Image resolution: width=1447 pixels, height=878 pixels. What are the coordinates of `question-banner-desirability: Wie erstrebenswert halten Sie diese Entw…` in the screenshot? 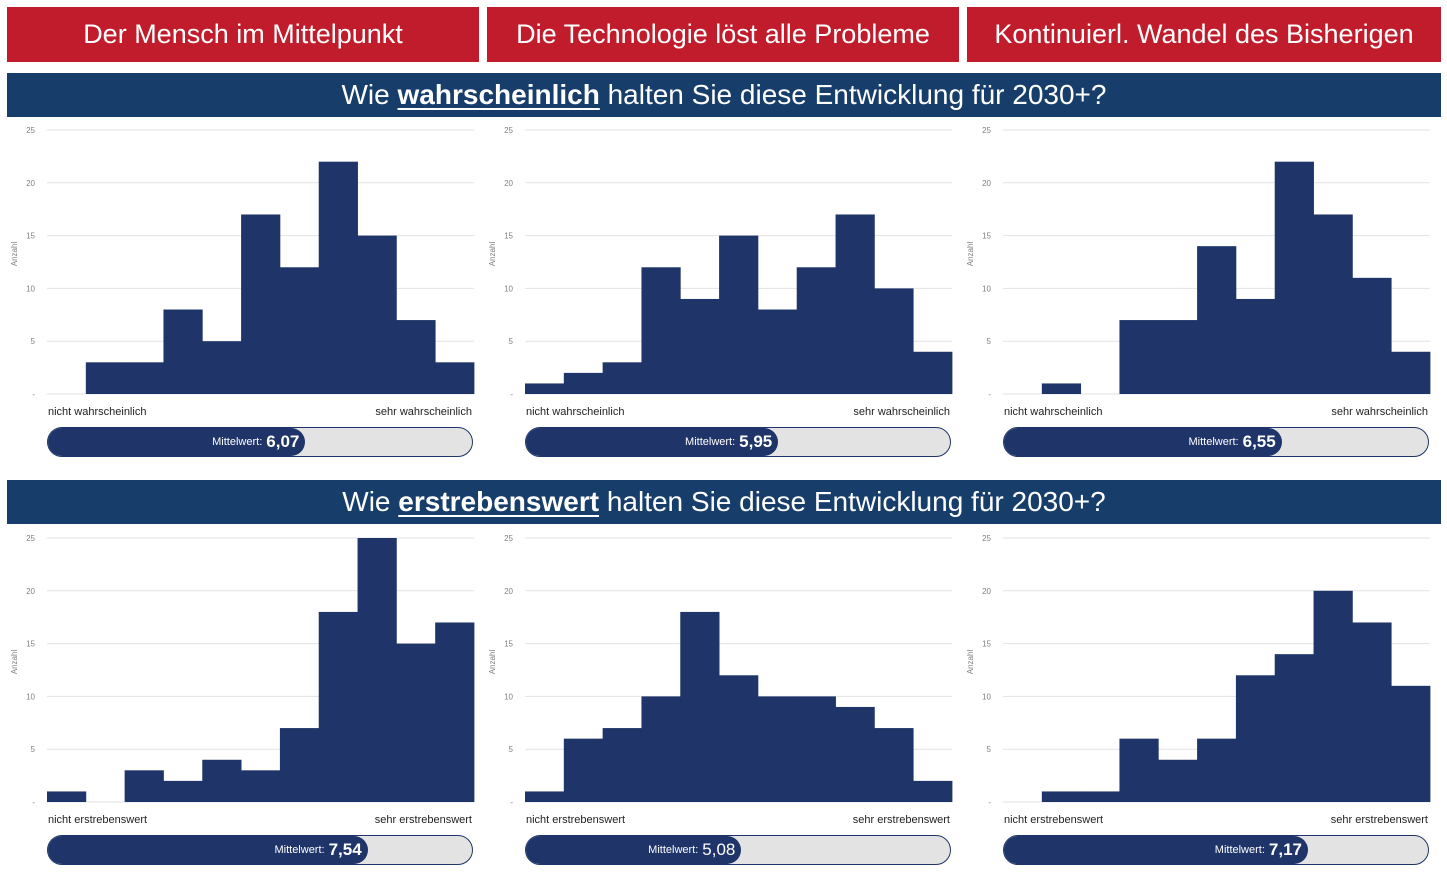 It's located at (724, 502).